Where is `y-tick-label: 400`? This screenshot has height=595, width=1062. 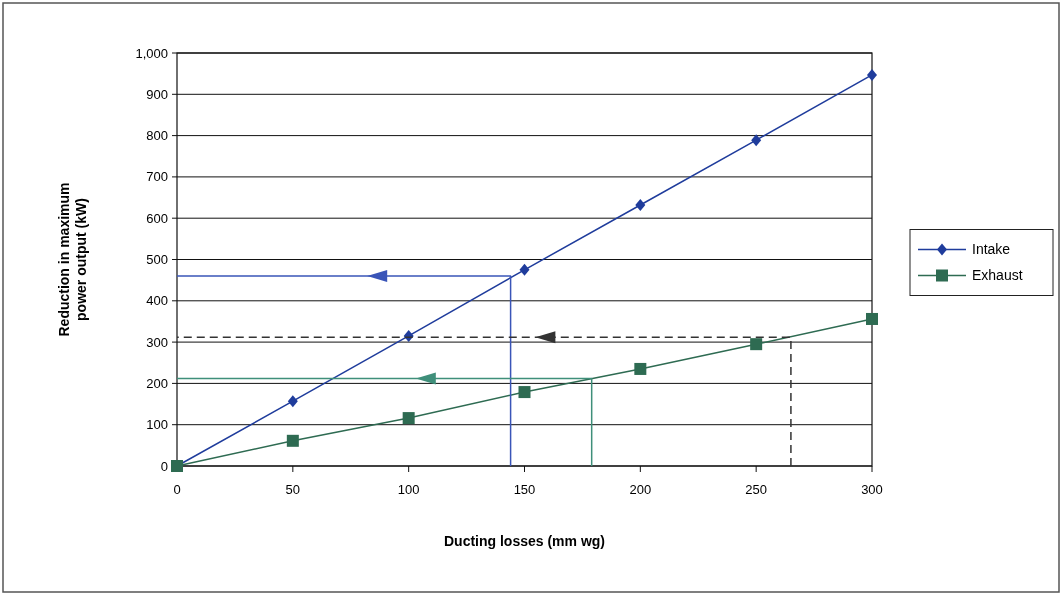
y-tick-label: 400 is located at coordinates (157, 301).